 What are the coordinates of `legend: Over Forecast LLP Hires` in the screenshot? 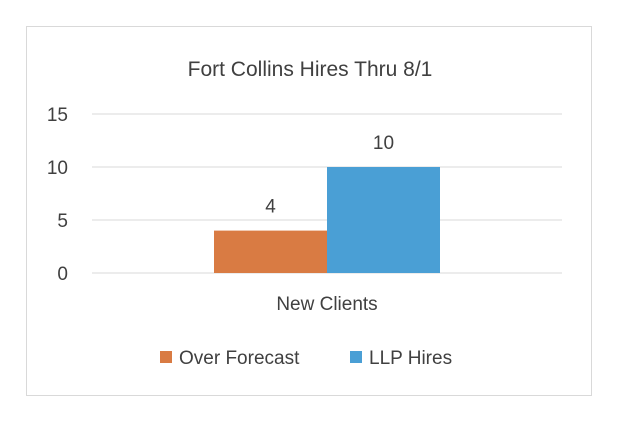 It's located at (306, 358).